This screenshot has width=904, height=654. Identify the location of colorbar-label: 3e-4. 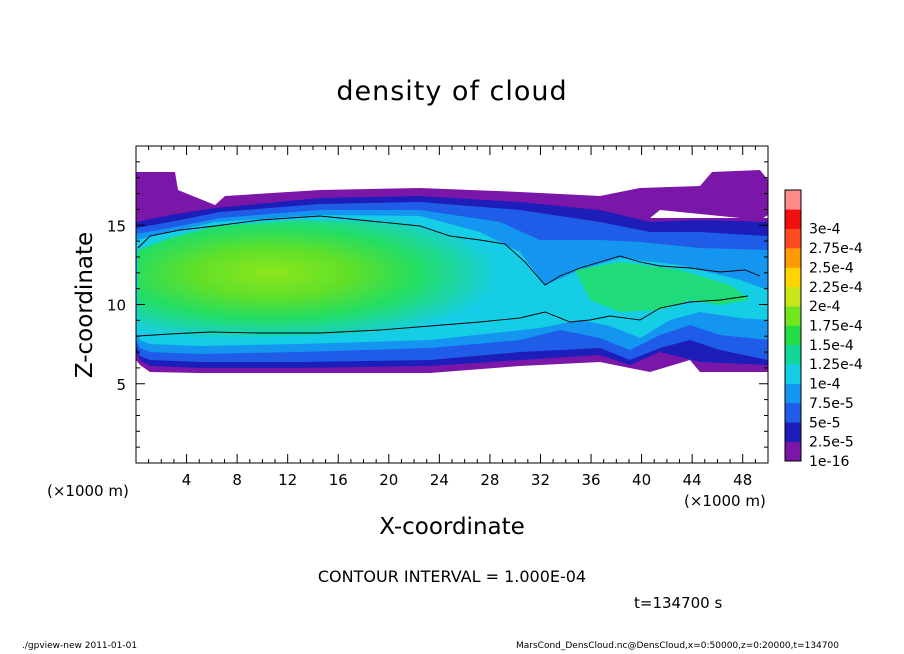
(825, 230).